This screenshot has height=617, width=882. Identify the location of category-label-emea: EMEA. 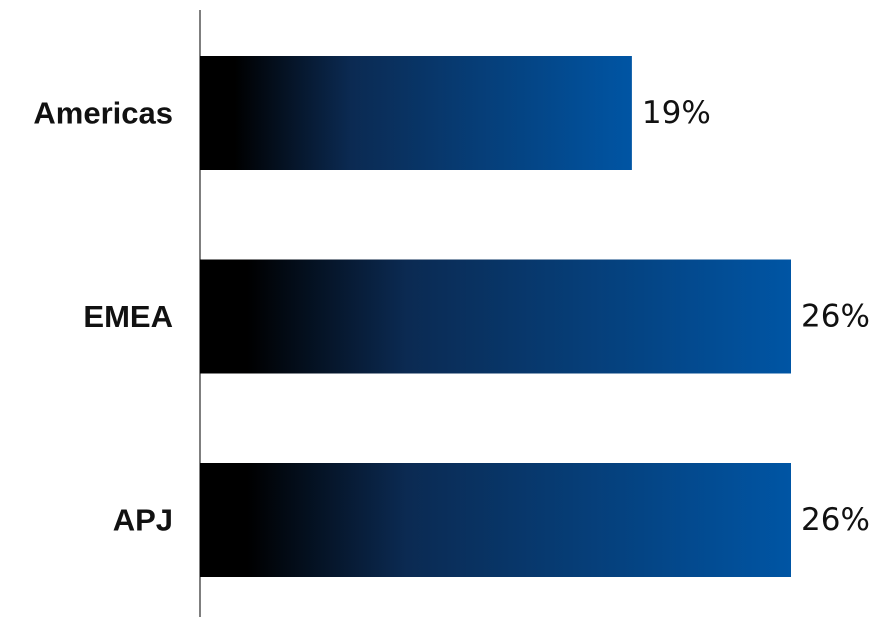
(128, 316).